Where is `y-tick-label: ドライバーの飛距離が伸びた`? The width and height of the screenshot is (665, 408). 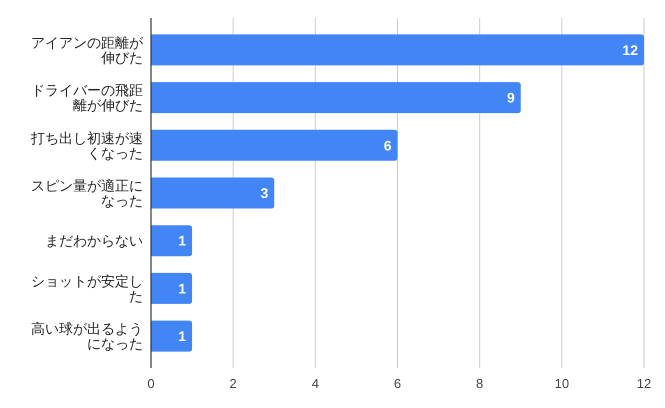
y-tick-label: ドライバーの飛距離が伸びた is located at coordinates (87, 98).